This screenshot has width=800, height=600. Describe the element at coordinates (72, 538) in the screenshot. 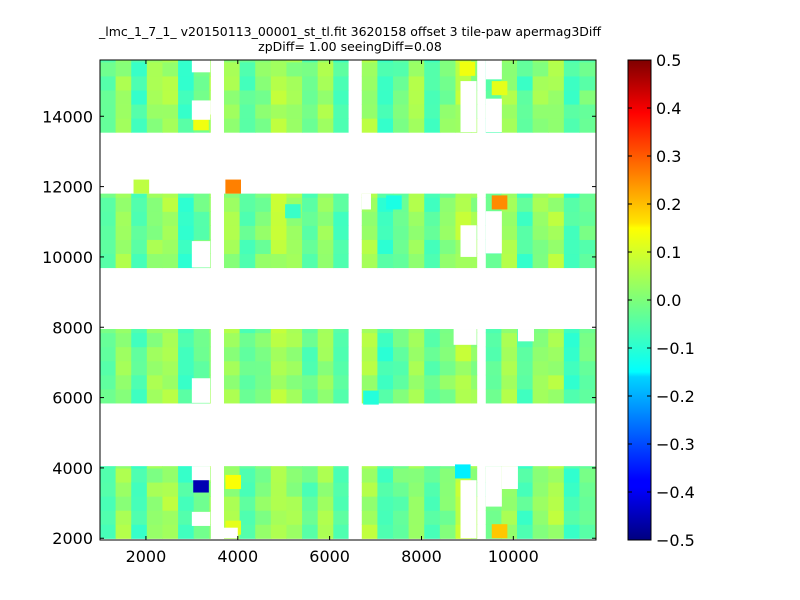

I see `y-tick-label: 2000` at that location.